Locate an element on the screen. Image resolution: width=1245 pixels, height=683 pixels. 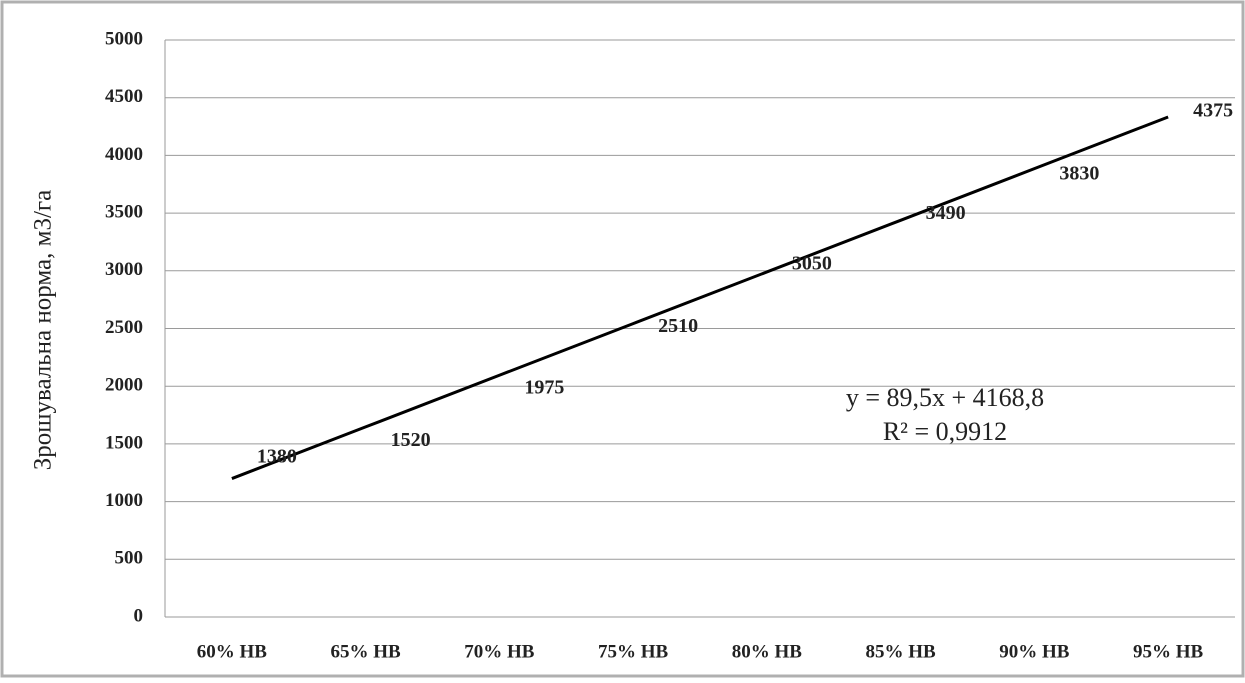
y-tick-label: 1500 is located at coordinates (124, 442).